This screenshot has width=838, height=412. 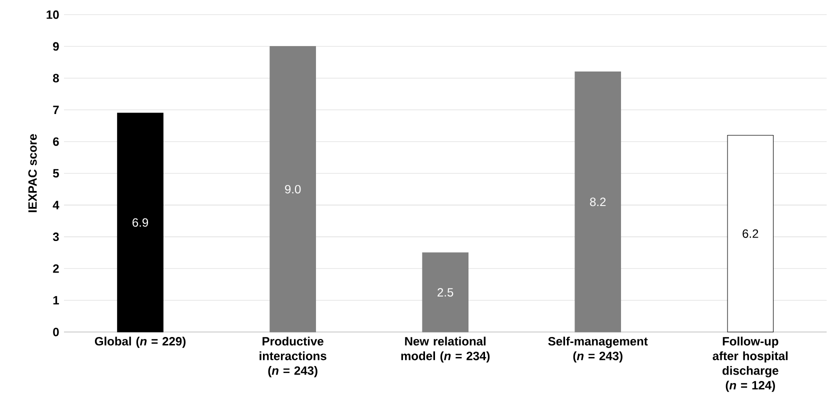 I want to click on data-label: 9.0, so click(x=293, y=189).